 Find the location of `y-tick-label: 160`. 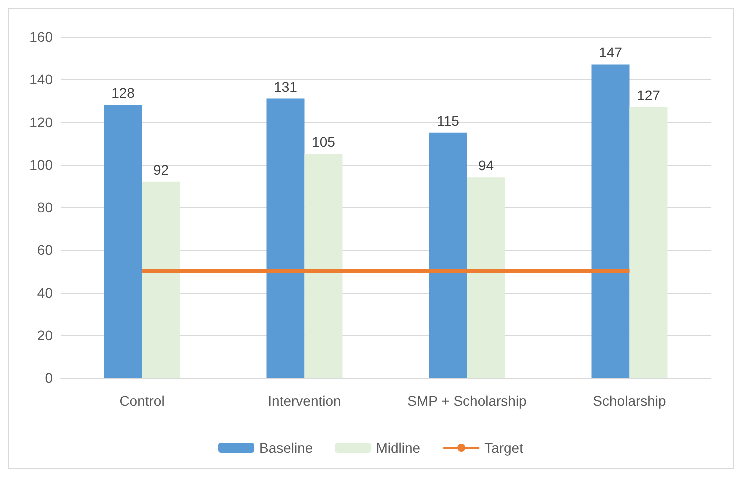

y-tick-label: 160 is located at coordinates (42, 37).